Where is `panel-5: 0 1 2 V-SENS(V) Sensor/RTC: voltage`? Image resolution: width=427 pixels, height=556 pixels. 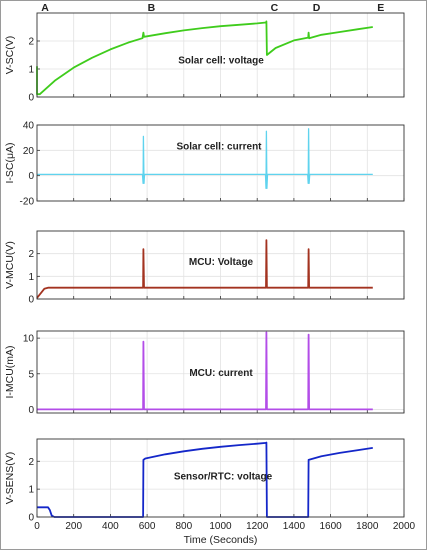 panel-5: 0 1 2 V-SENS(V) Sensor/RTC: voltage is located at coordinates (204, 481).